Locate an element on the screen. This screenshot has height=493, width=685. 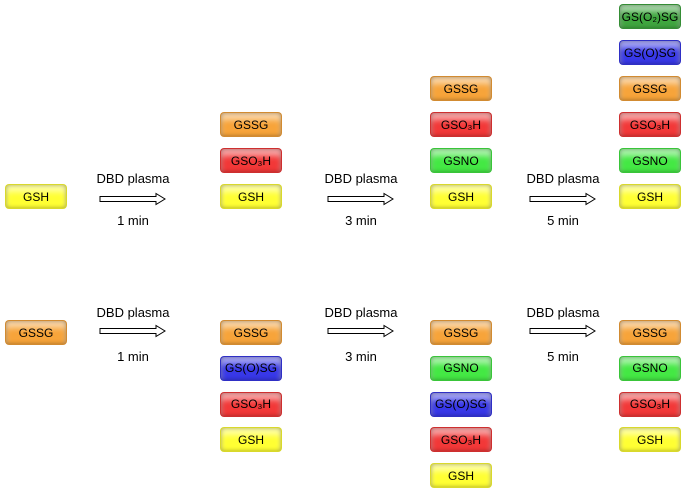
species-box: GS(O₂)SG is located at coordinates (650, 16).